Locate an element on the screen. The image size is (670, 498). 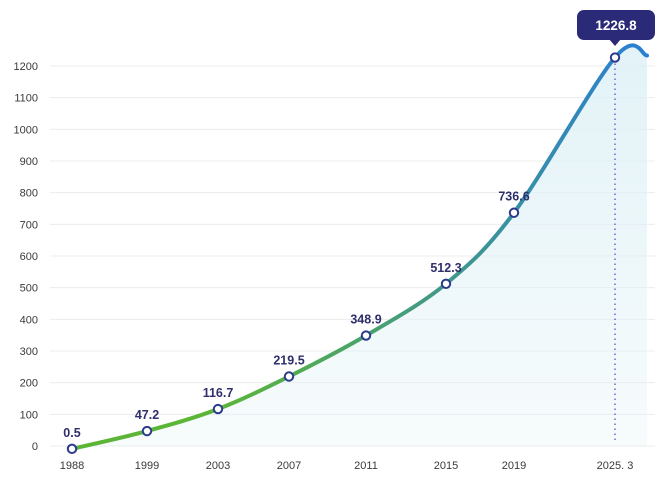
x-tick-label: 2003 is located at coordinates (218, 466).